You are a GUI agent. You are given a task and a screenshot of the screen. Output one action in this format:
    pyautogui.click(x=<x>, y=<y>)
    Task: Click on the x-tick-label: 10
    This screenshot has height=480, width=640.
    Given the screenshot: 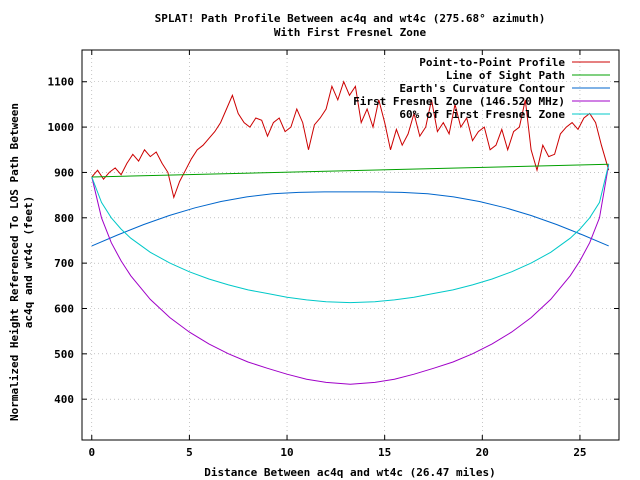 What is the action you would take?
    pyautogui.click(x=286, y=452)
    